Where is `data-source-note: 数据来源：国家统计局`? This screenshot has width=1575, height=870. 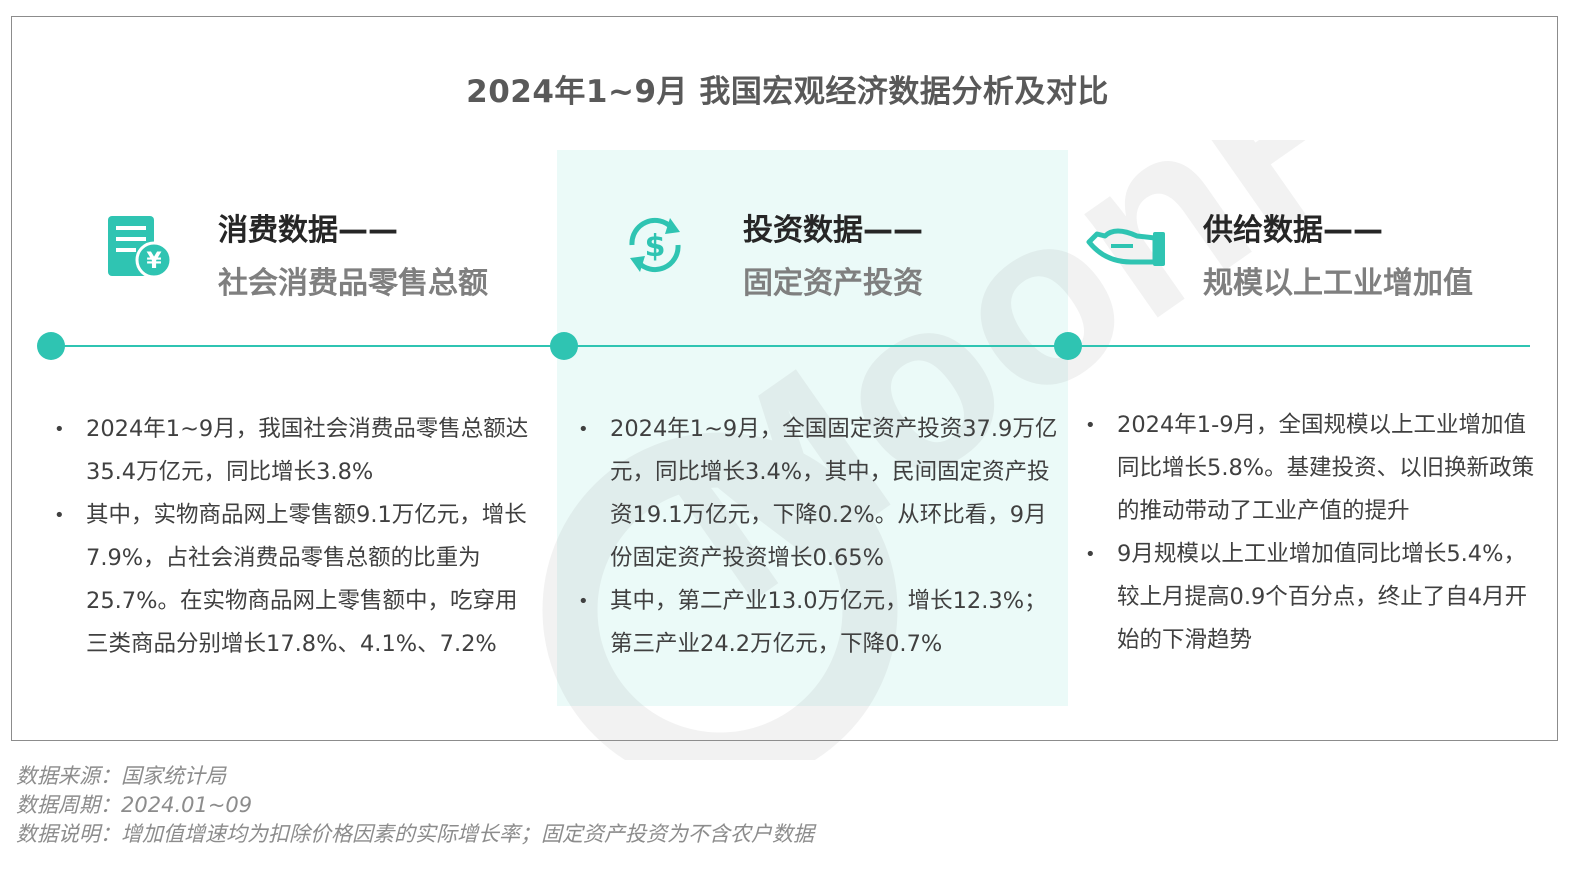 data-source-note: 数据来源：国家统计局 is located at coordinates (121, 776).